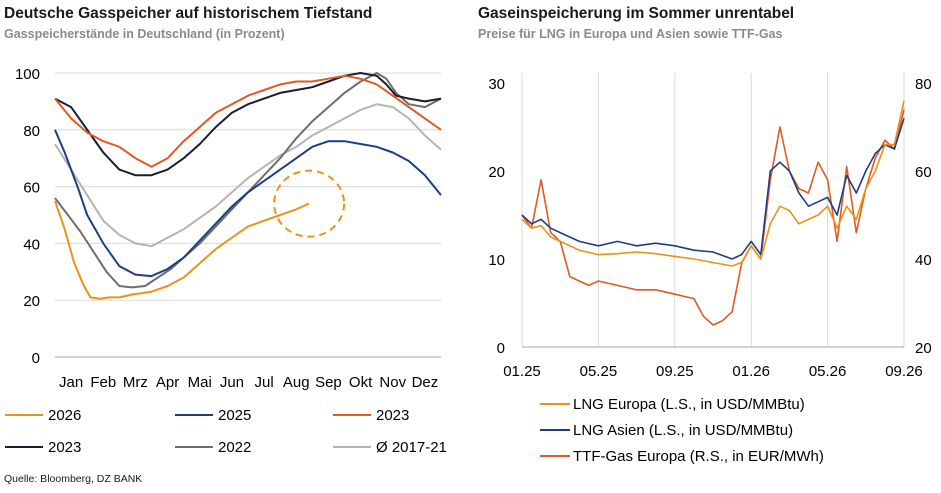 Image resolution: width=941 pixels, height=493 pixels. I want to click on x-tick-label: Aug, so click(296, 382).